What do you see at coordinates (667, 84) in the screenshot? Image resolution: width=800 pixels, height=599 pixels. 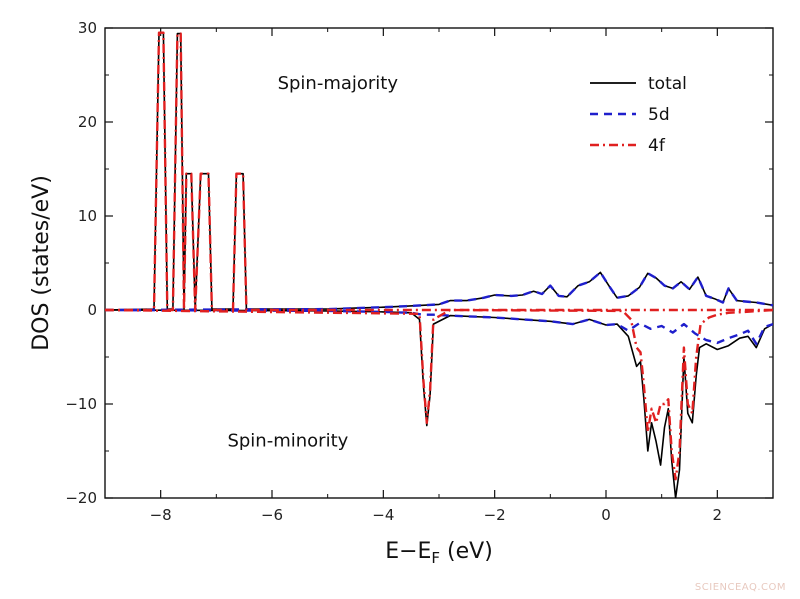 I see `legend-label-total: total` at bounding box center [667, 84].